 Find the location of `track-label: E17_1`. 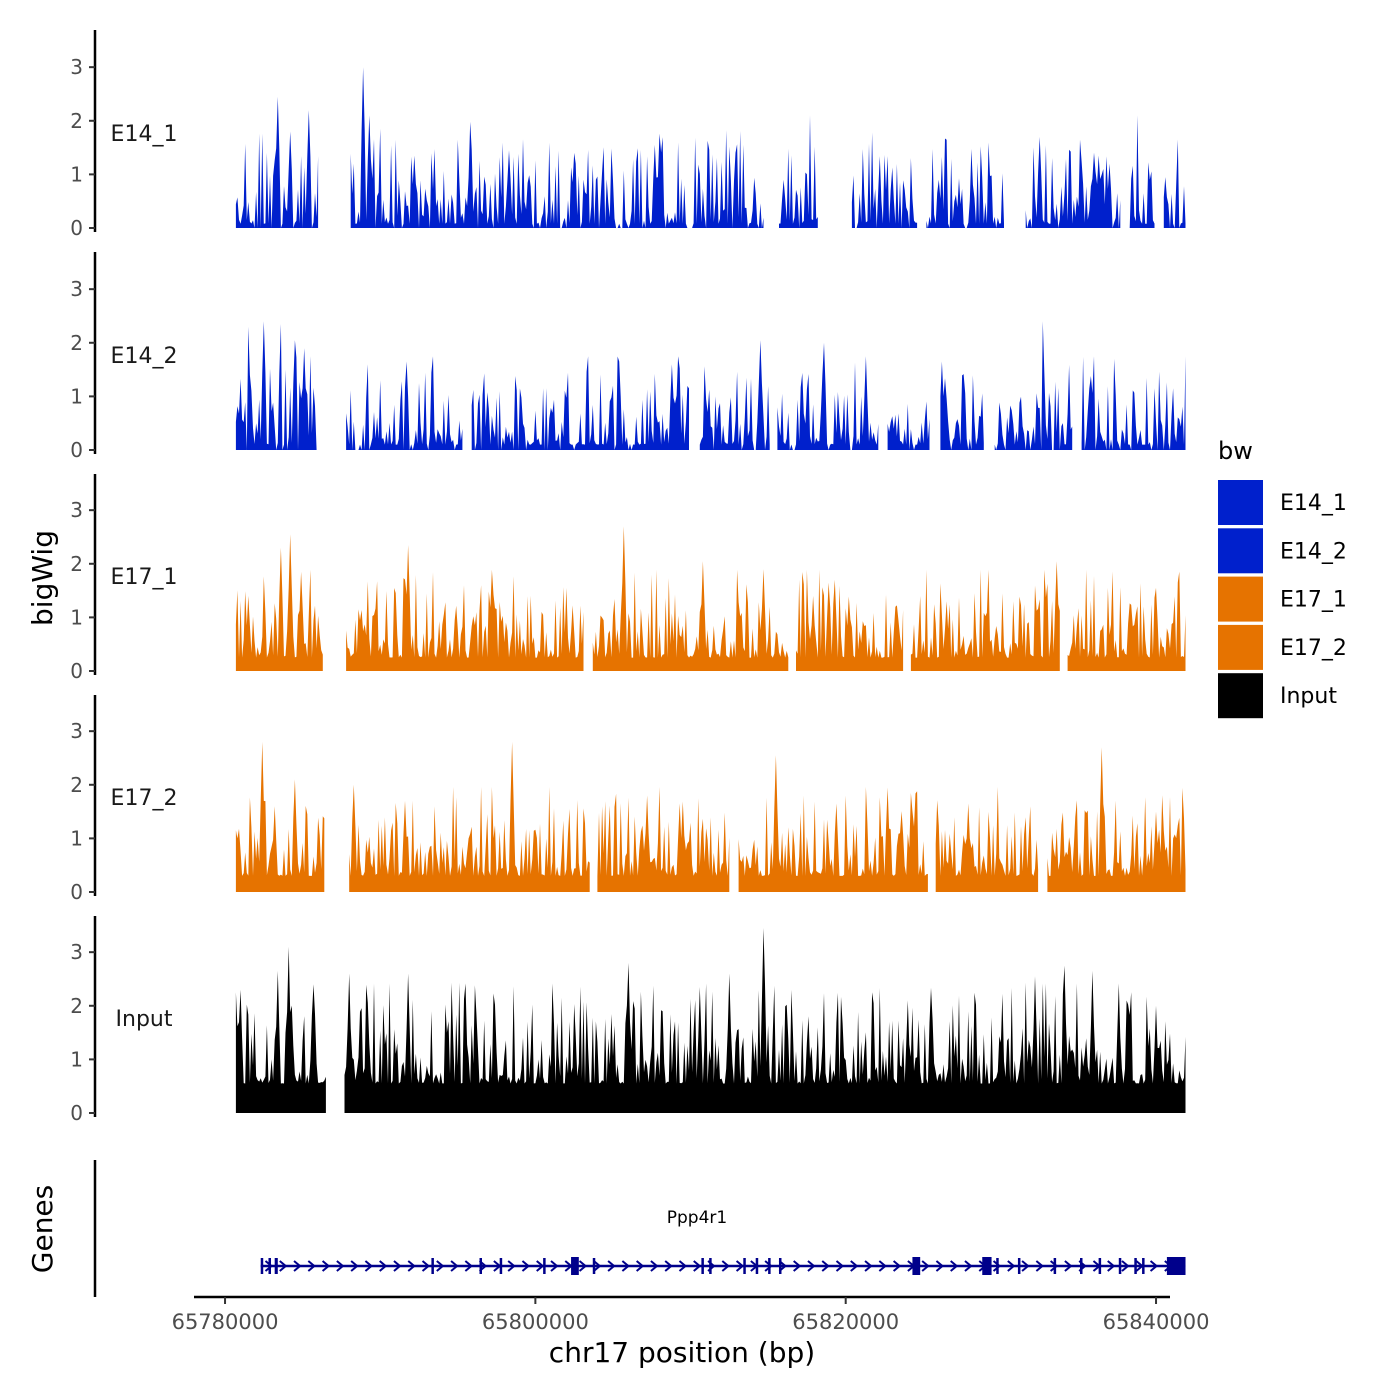

track-label: E17_1 is located at coordinates (144, 577).